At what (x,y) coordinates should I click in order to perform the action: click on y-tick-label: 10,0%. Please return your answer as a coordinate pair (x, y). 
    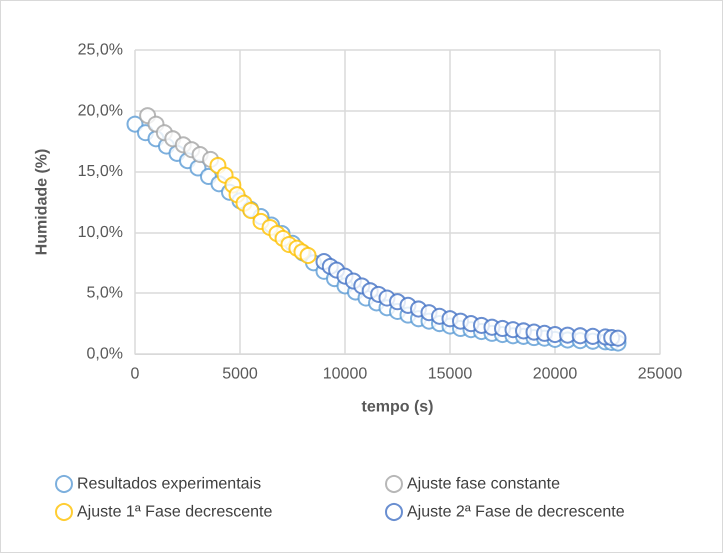
    Looking at the image, I should click on (100, 232).